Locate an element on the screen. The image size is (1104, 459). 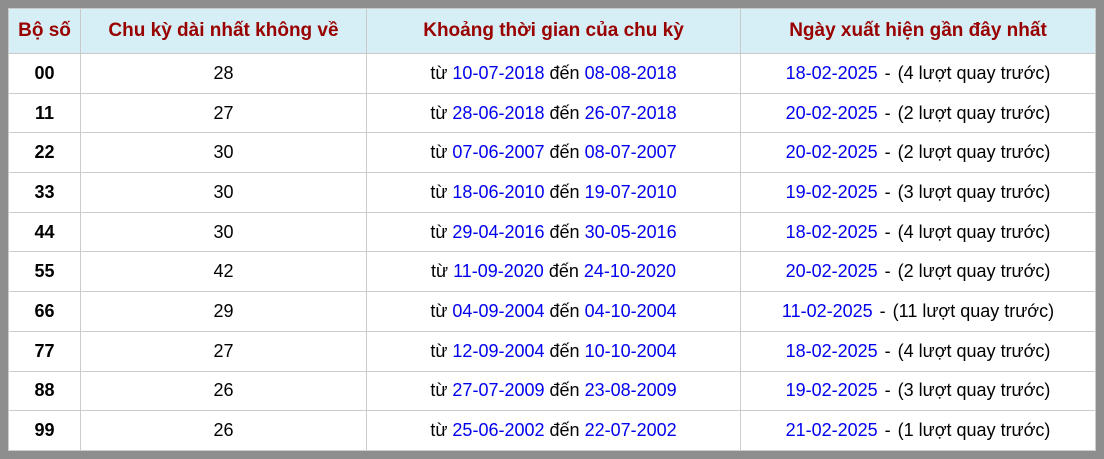
cycle-start-date-link: 18-06-2010 is located at coordinates (498, 191).